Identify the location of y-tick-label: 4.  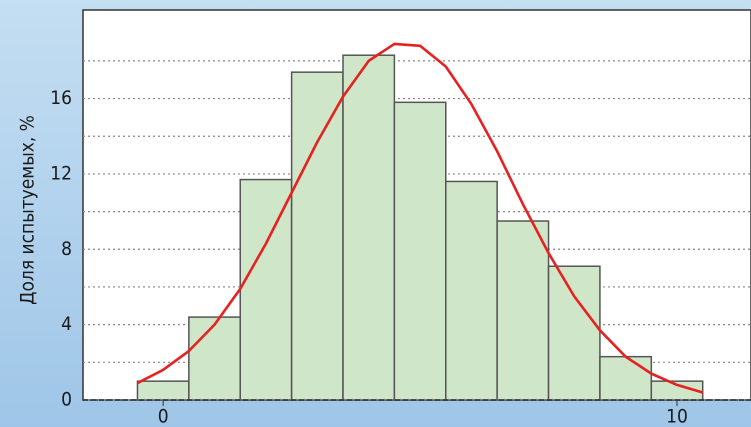
(66, 324).